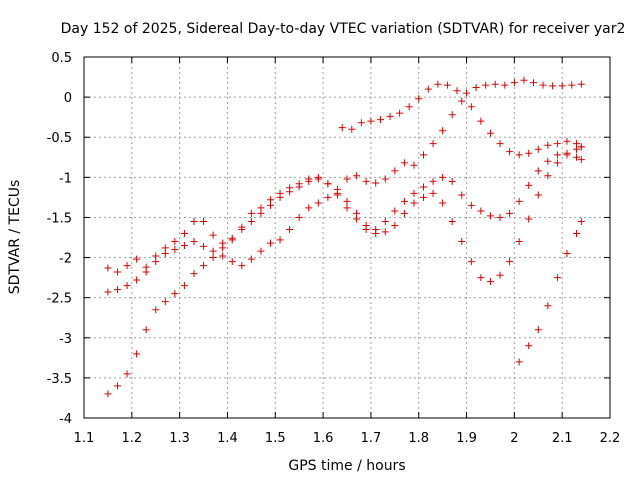 The width and height of the screenshot is (640, 480). Describe the element at coordinates (65, 178) in the screenshot. I see `y-tick-label: -1` at that location.